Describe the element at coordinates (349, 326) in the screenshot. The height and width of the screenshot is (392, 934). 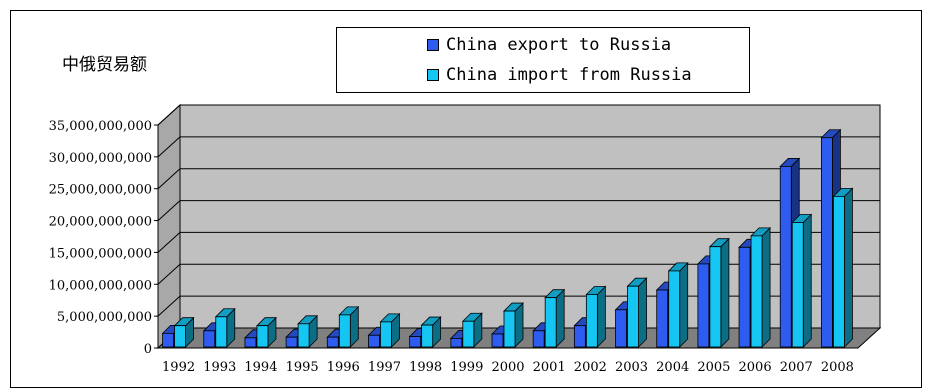
I see `bar-import-1996` at that location.